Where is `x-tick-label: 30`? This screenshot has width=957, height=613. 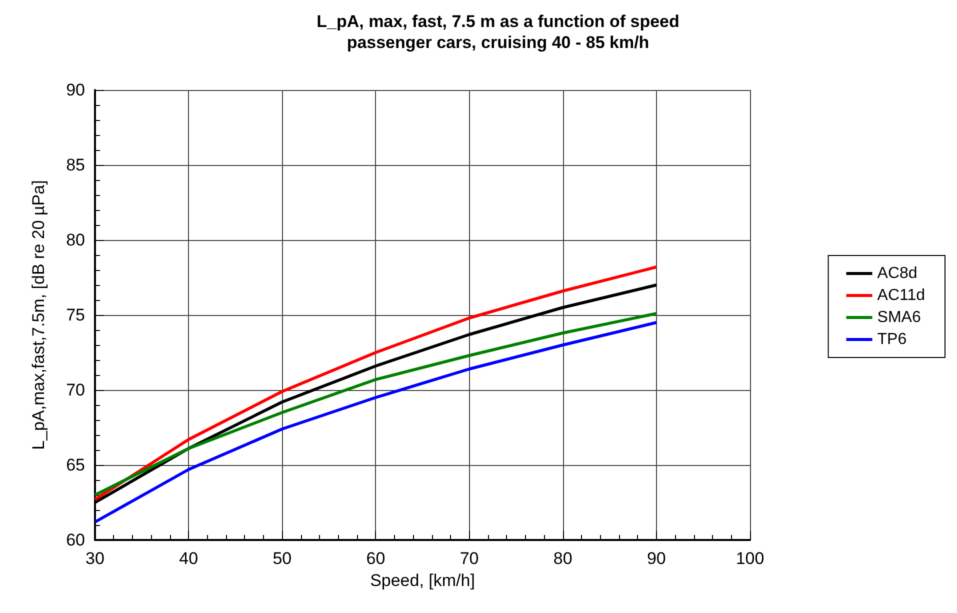
x-tick-label: 30 is located at coordinates (95, 558).